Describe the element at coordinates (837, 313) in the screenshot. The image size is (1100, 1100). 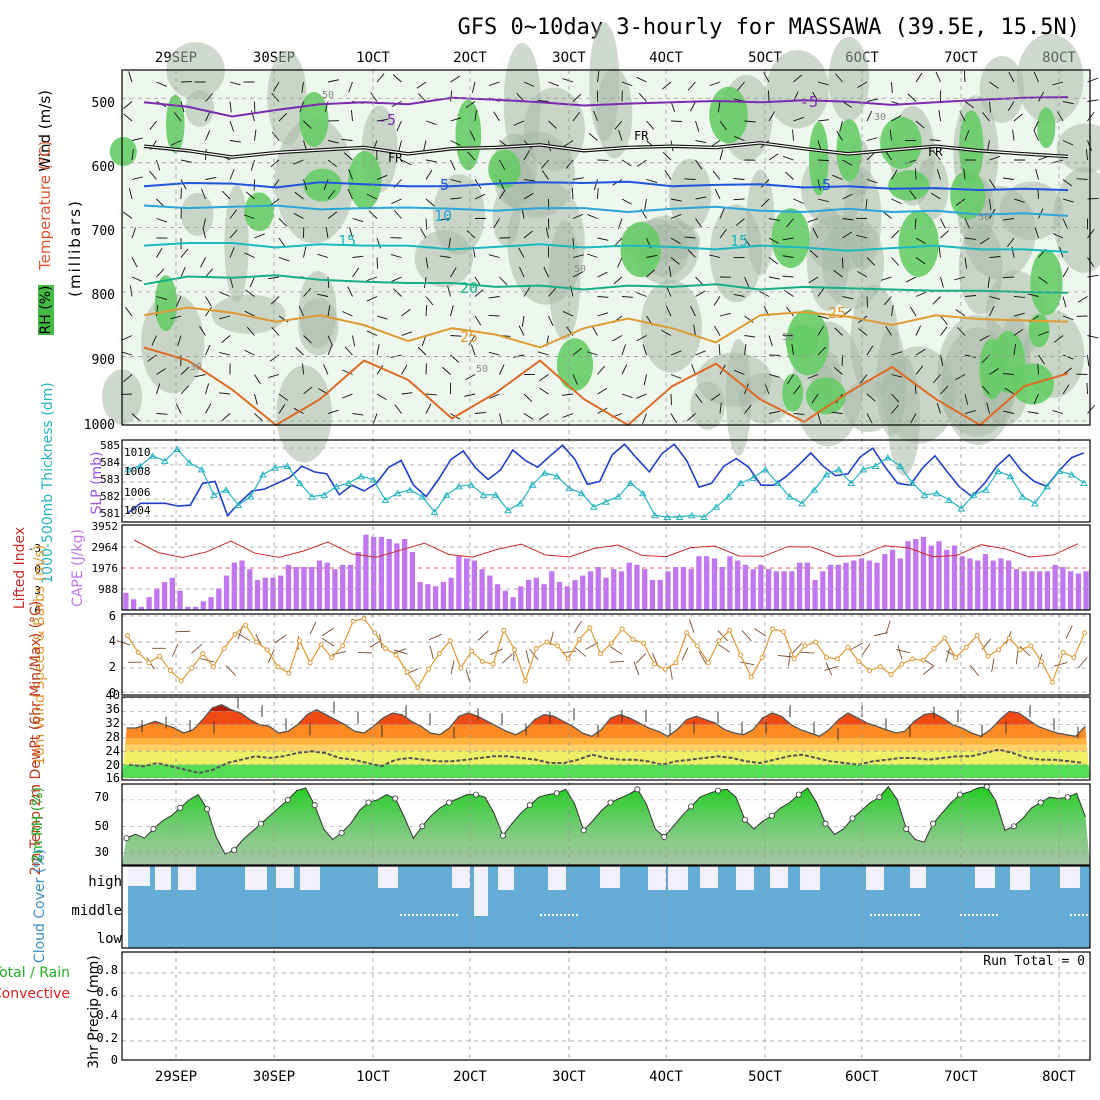
I see `contour-label-25: 25` at that location.